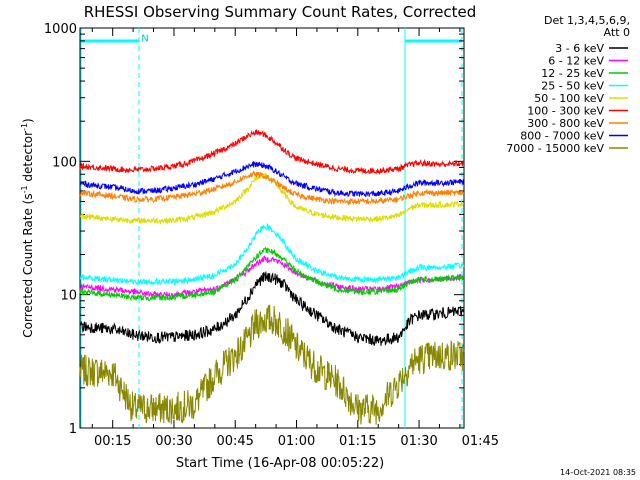  Describe the element at coordinates (28, 265) in the screenshot. I see `y-label-pre: Corrected Count Rate (s` at that location.